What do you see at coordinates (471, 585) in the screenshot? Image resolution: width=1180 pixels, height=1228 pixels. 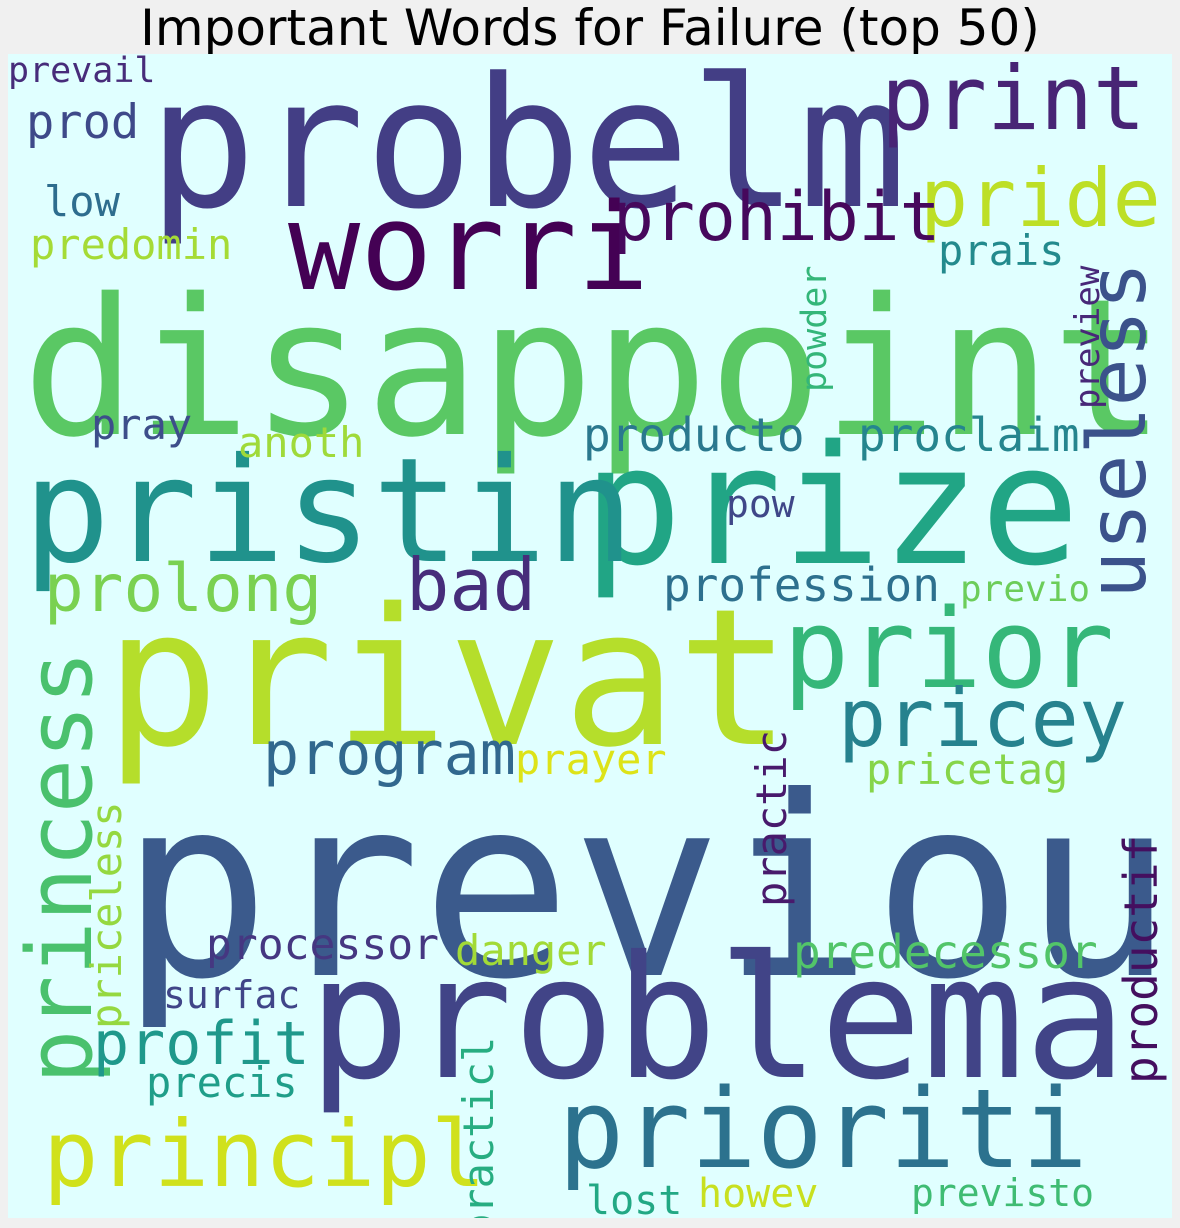 I see `cloud-word-bad: bad` at bounding box center [471, 585].